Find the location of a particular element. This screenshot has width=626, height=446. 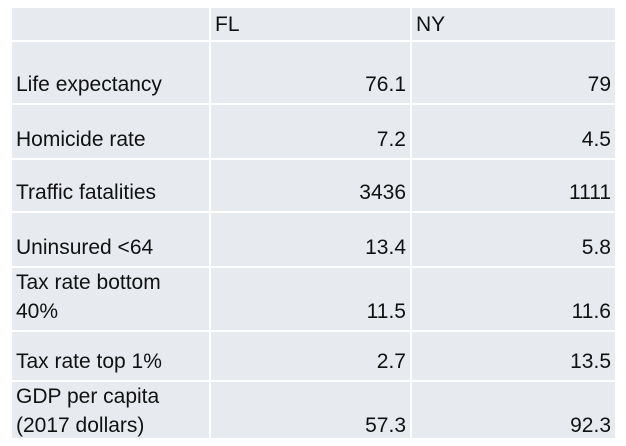

row-label: Uninsured <64 is located at coordinates (111, 240).